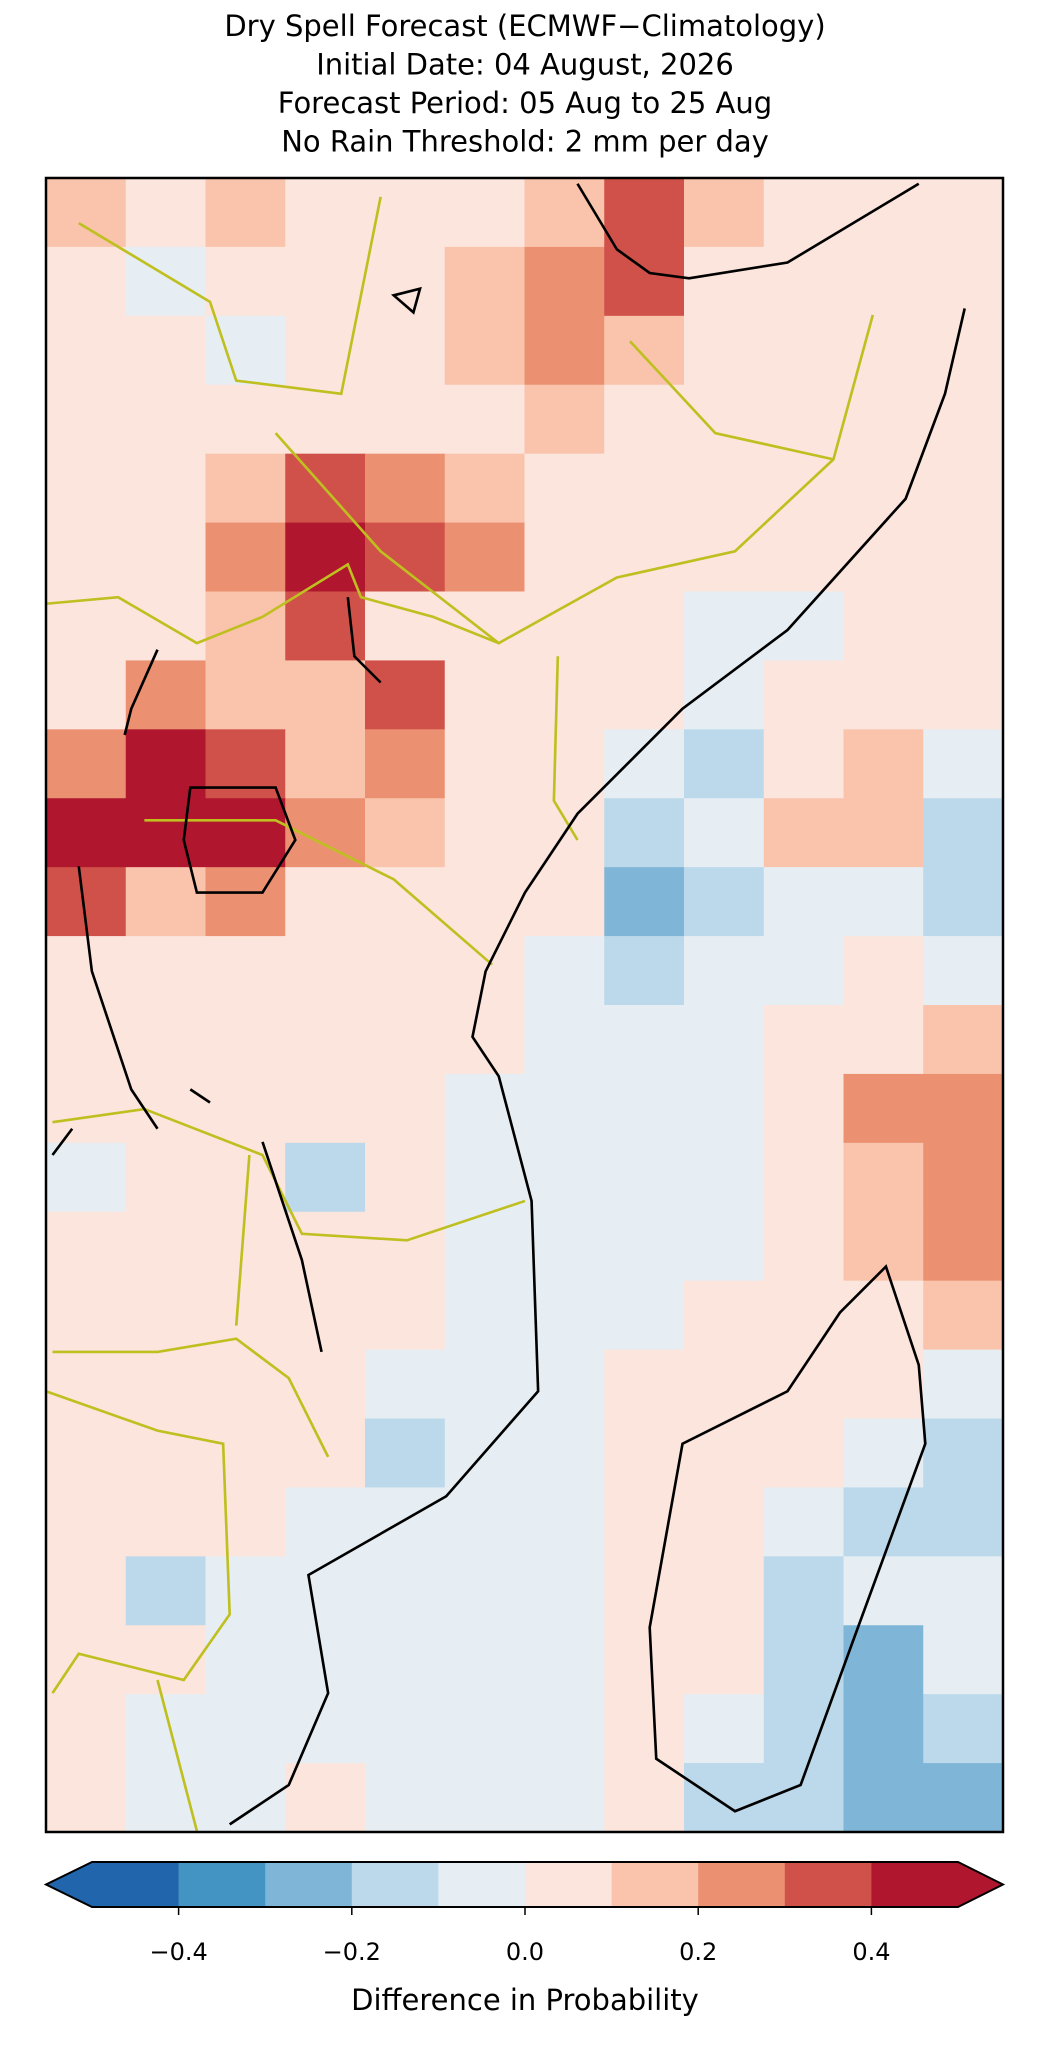  I want to click on title-line: Initial Date: 04 August, 2026, so click(525, 65).